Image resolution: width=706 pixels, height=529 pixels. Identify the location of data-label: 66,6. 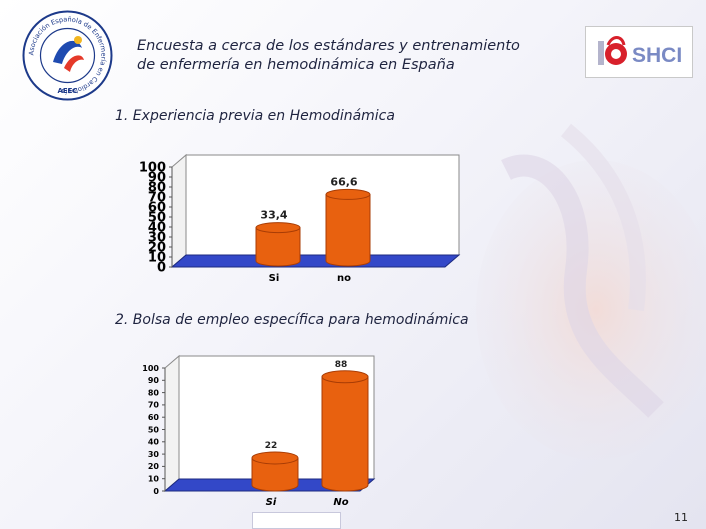
(343, 181).